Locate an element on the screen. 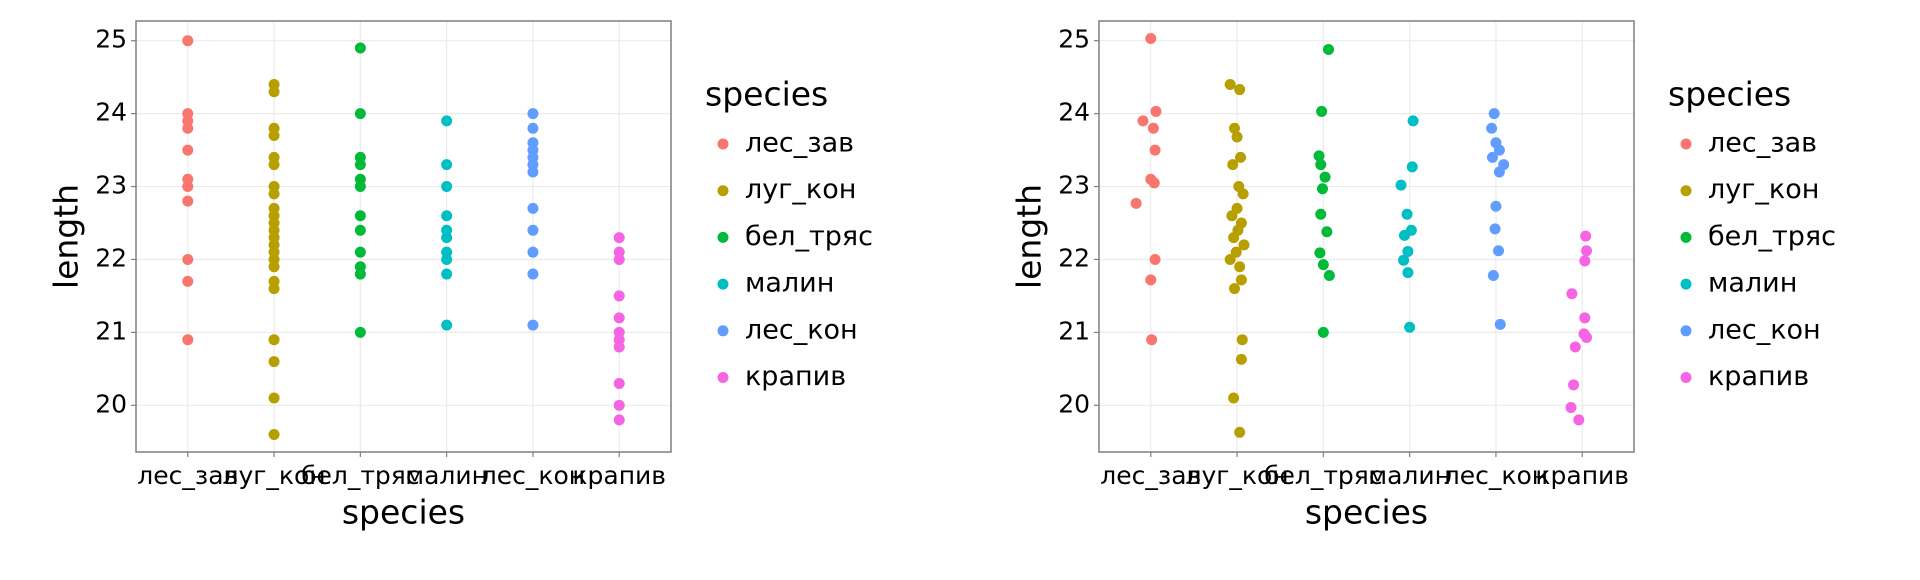 This screenshot has width=1920, height=580. x-tick-label: бел_тряс is located at coordinates (360, 475).